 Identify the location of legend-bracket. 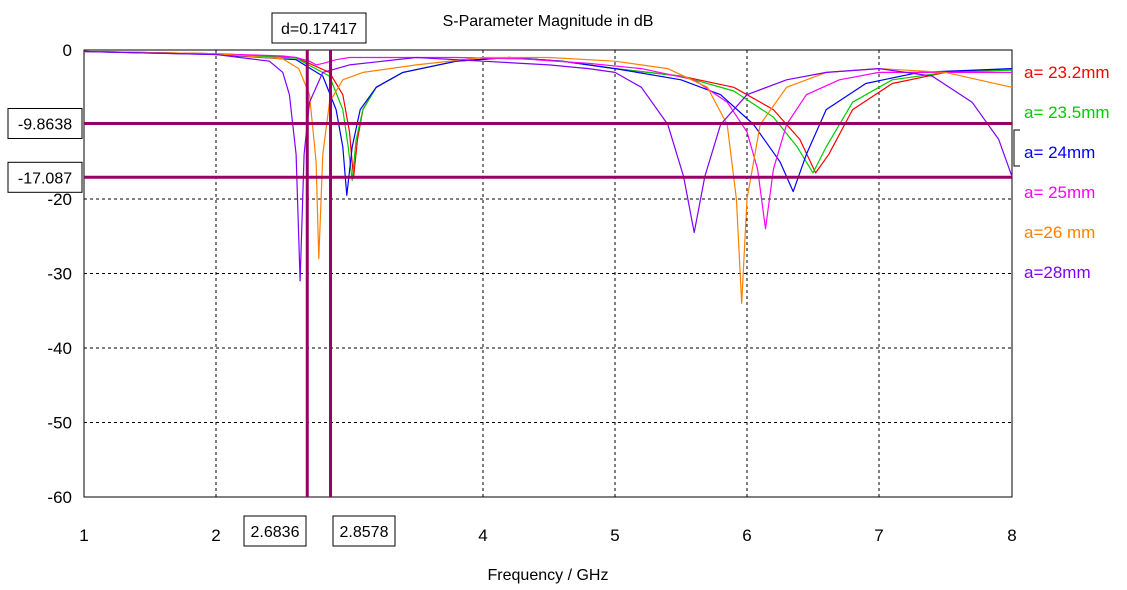
(1016, 148).